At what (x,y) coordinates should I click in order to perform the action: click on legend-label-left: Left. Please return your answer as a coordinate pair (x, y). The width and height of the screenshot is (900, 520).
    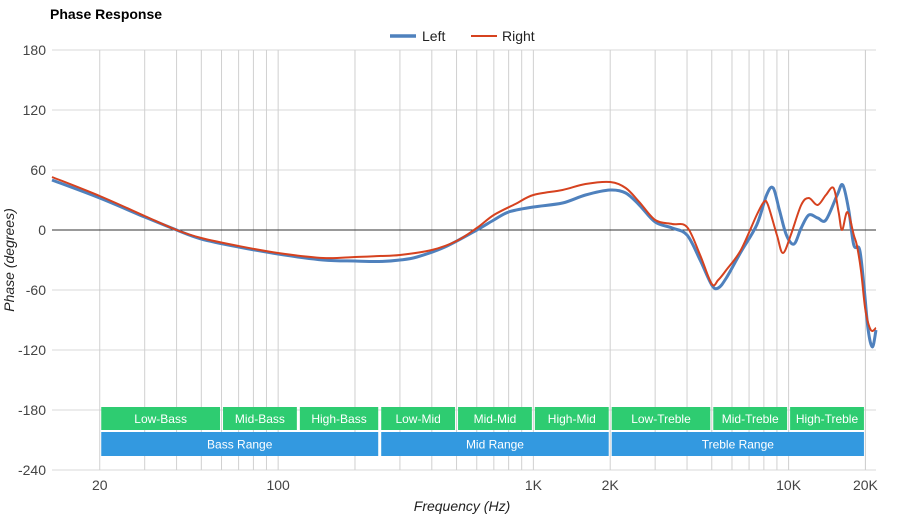
    Looking at the image, I should click on (433, 36).